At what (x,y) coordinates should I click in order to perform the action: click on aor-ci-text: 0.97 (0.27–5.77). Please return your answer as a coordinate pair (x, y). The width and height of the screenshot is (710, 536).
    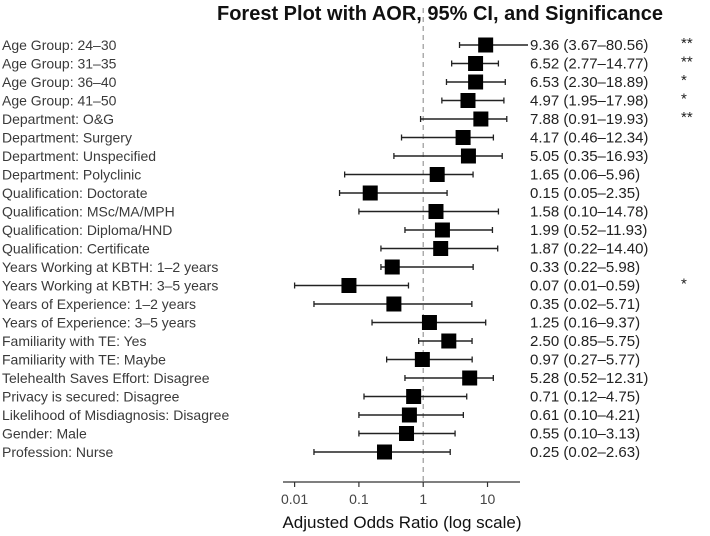
    Looking at the image, I should click on (585, 360).